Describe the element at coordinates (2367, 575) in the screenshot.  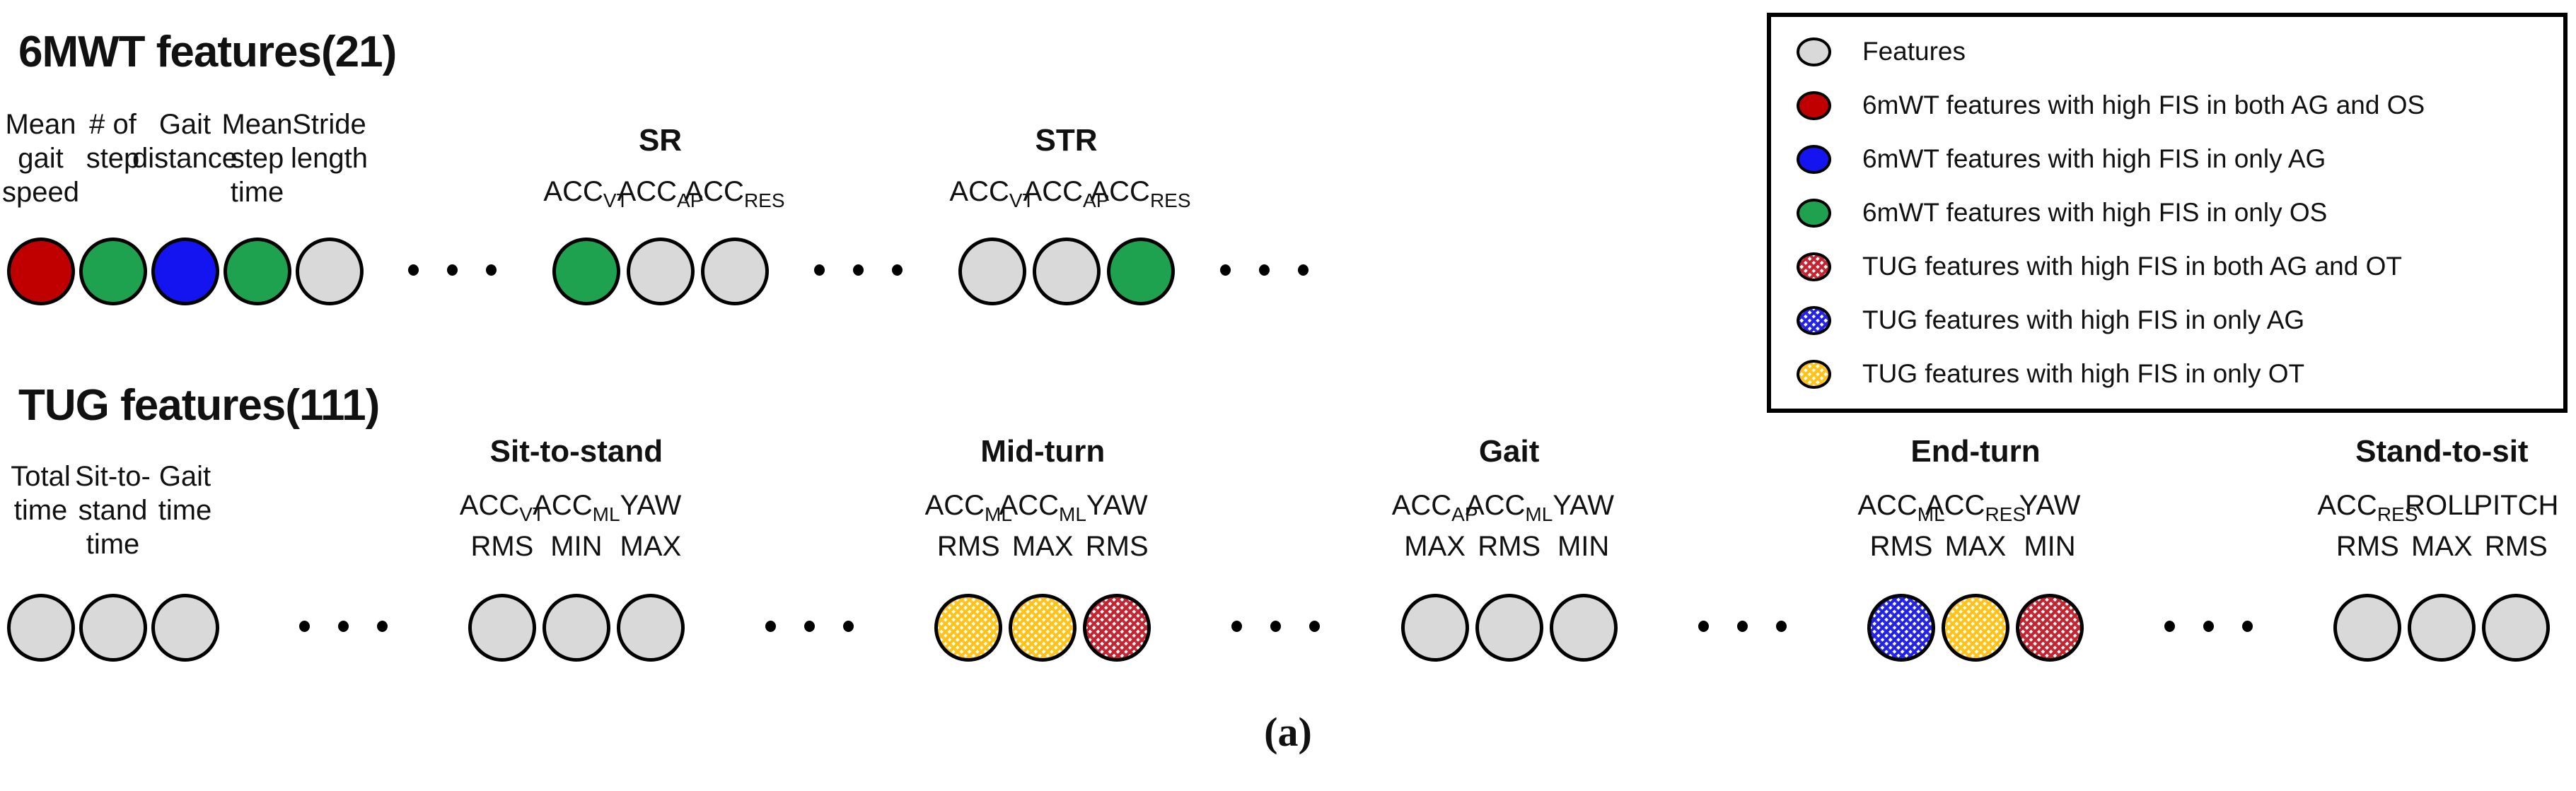
I see `group-feature: ACCRES RMS` at that location.